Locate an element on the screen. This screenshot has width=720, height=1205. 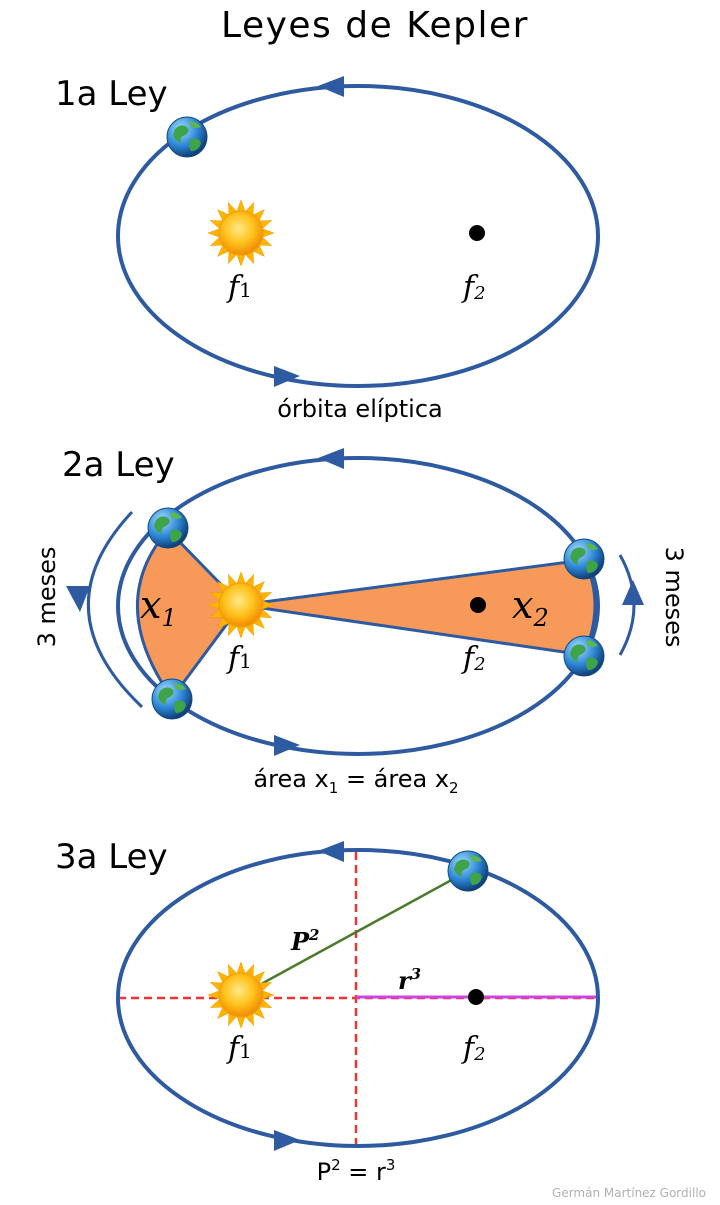
law2-sun-icon is located at coordinates (241, 605).